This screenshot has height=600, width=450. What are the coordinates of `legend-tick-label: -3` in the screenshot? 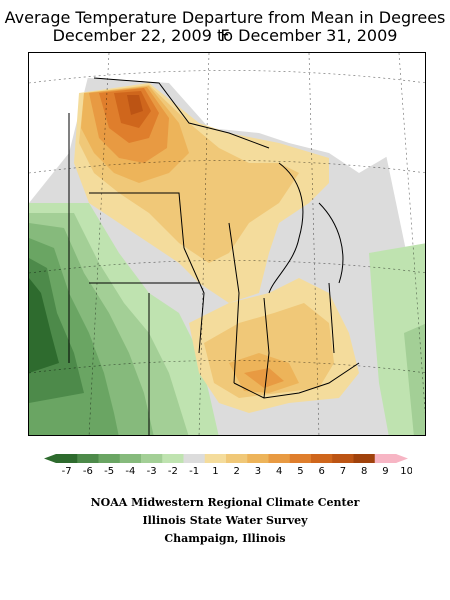 It's located at (152, 471).